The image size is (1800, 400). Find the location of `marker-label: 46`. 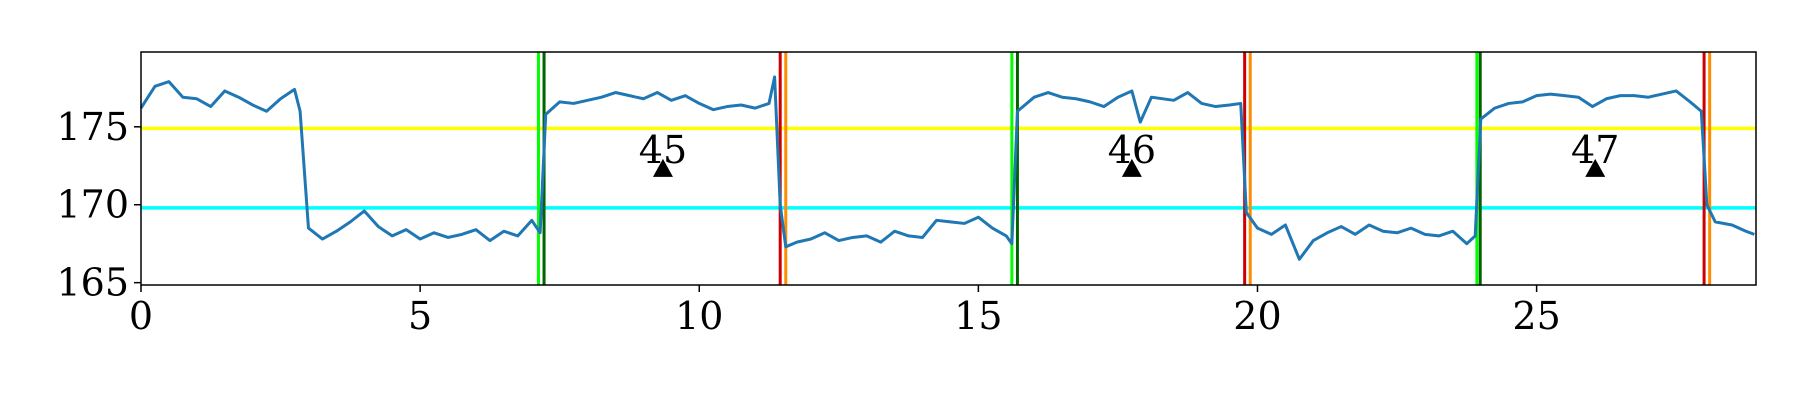

marker-label: 46 is located at coordinates (1132, 150).